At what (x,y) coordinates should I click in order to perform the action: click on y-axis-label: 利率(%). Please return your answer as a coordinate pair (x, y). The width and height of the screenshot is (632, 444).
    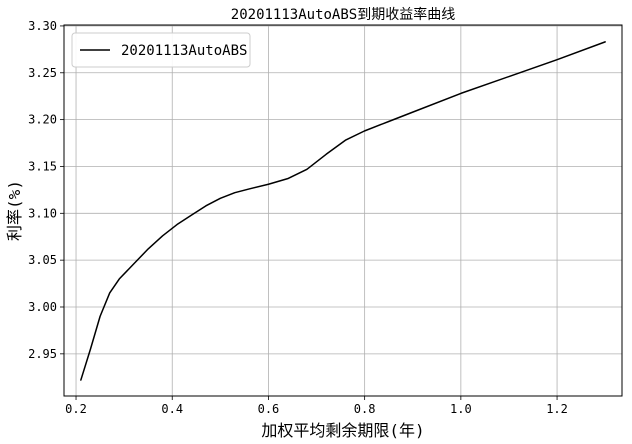
    Looking at the image, I should click on (14, 210).